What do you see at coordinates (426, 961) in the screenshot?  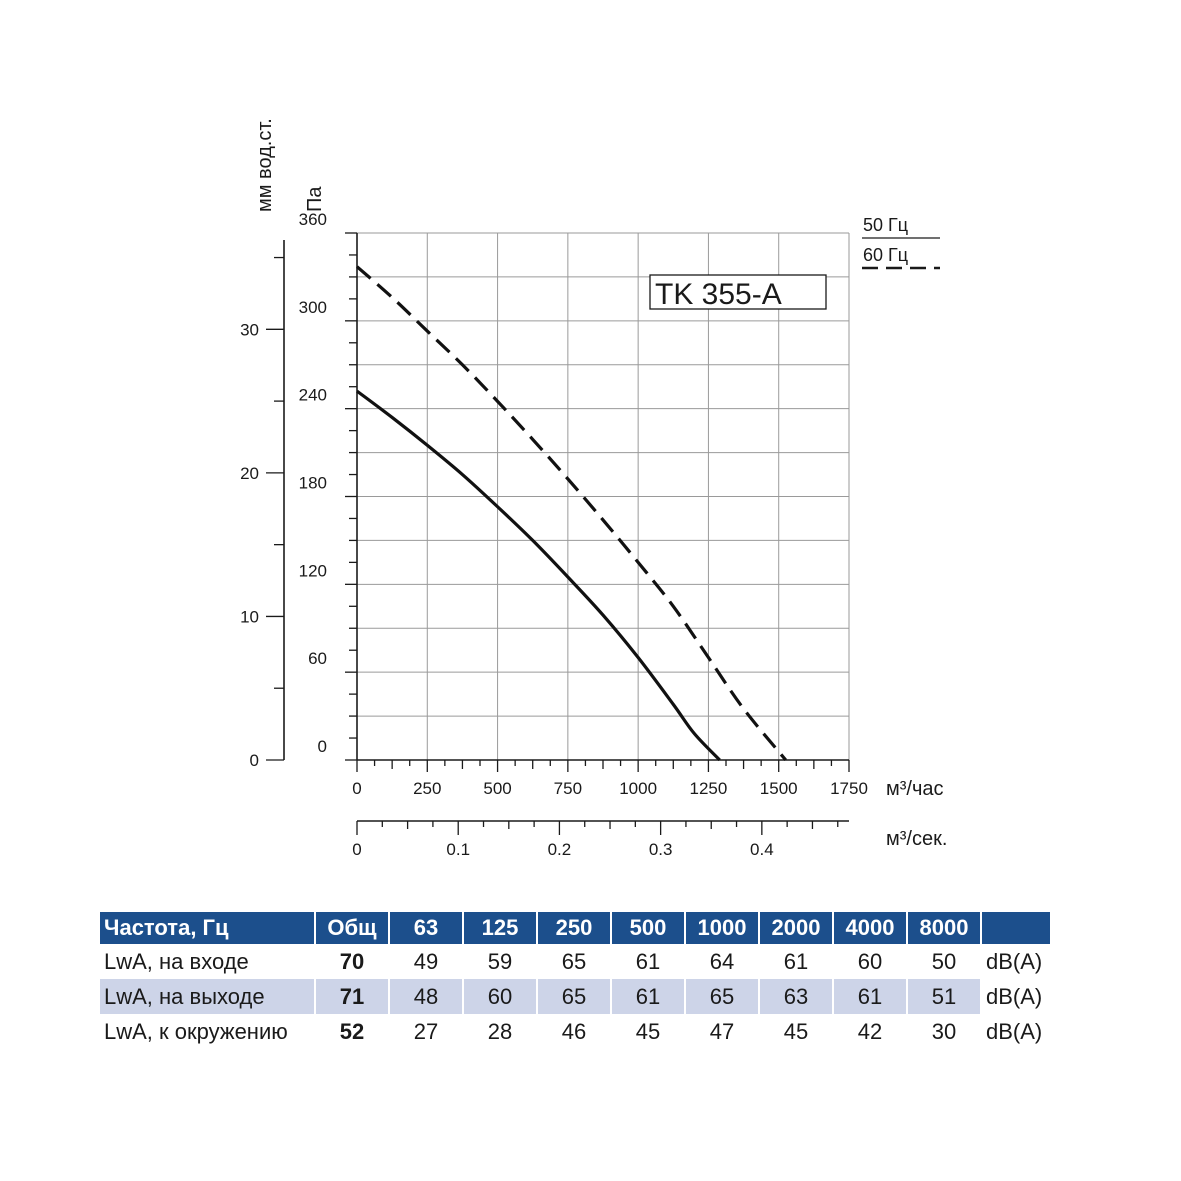 I see `row-value: 49` at bounding box center [426, 961].